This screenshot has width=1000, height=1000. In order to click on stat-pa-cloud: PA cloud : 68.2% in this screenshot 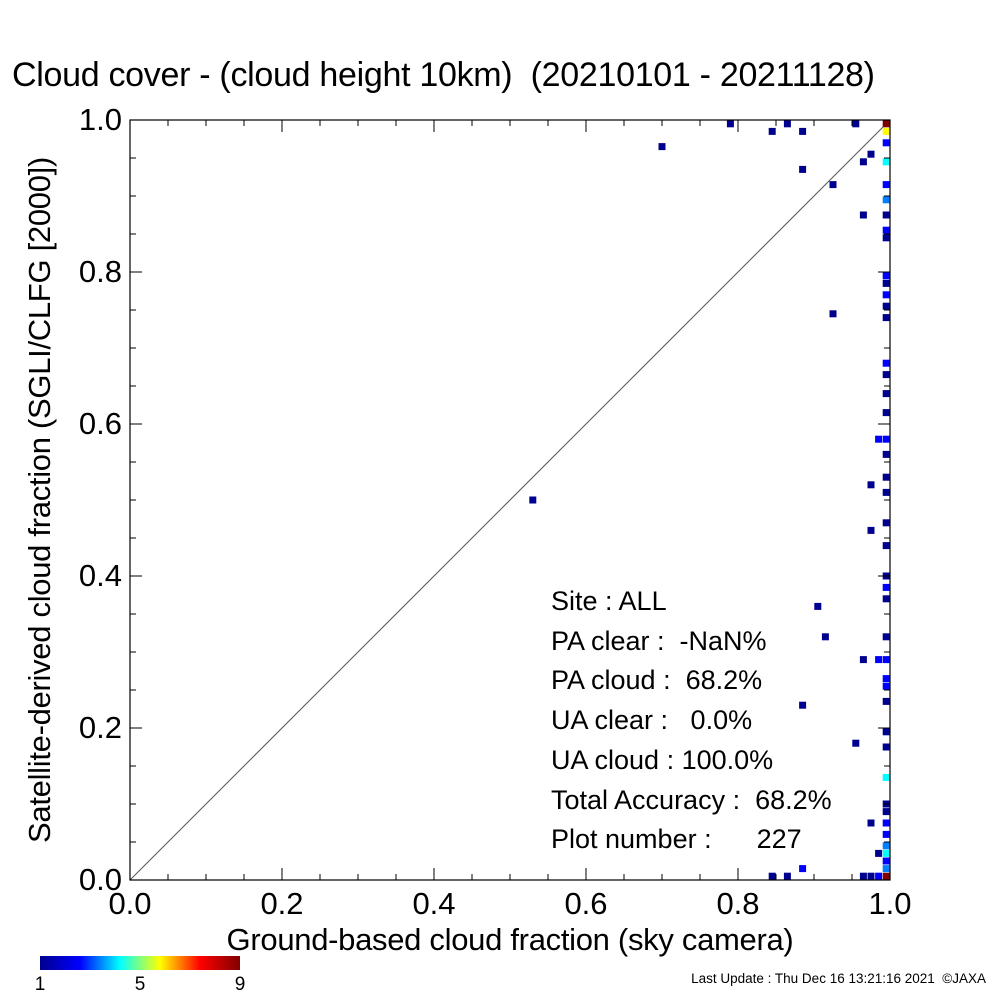, I will do `click(657, 680)`.